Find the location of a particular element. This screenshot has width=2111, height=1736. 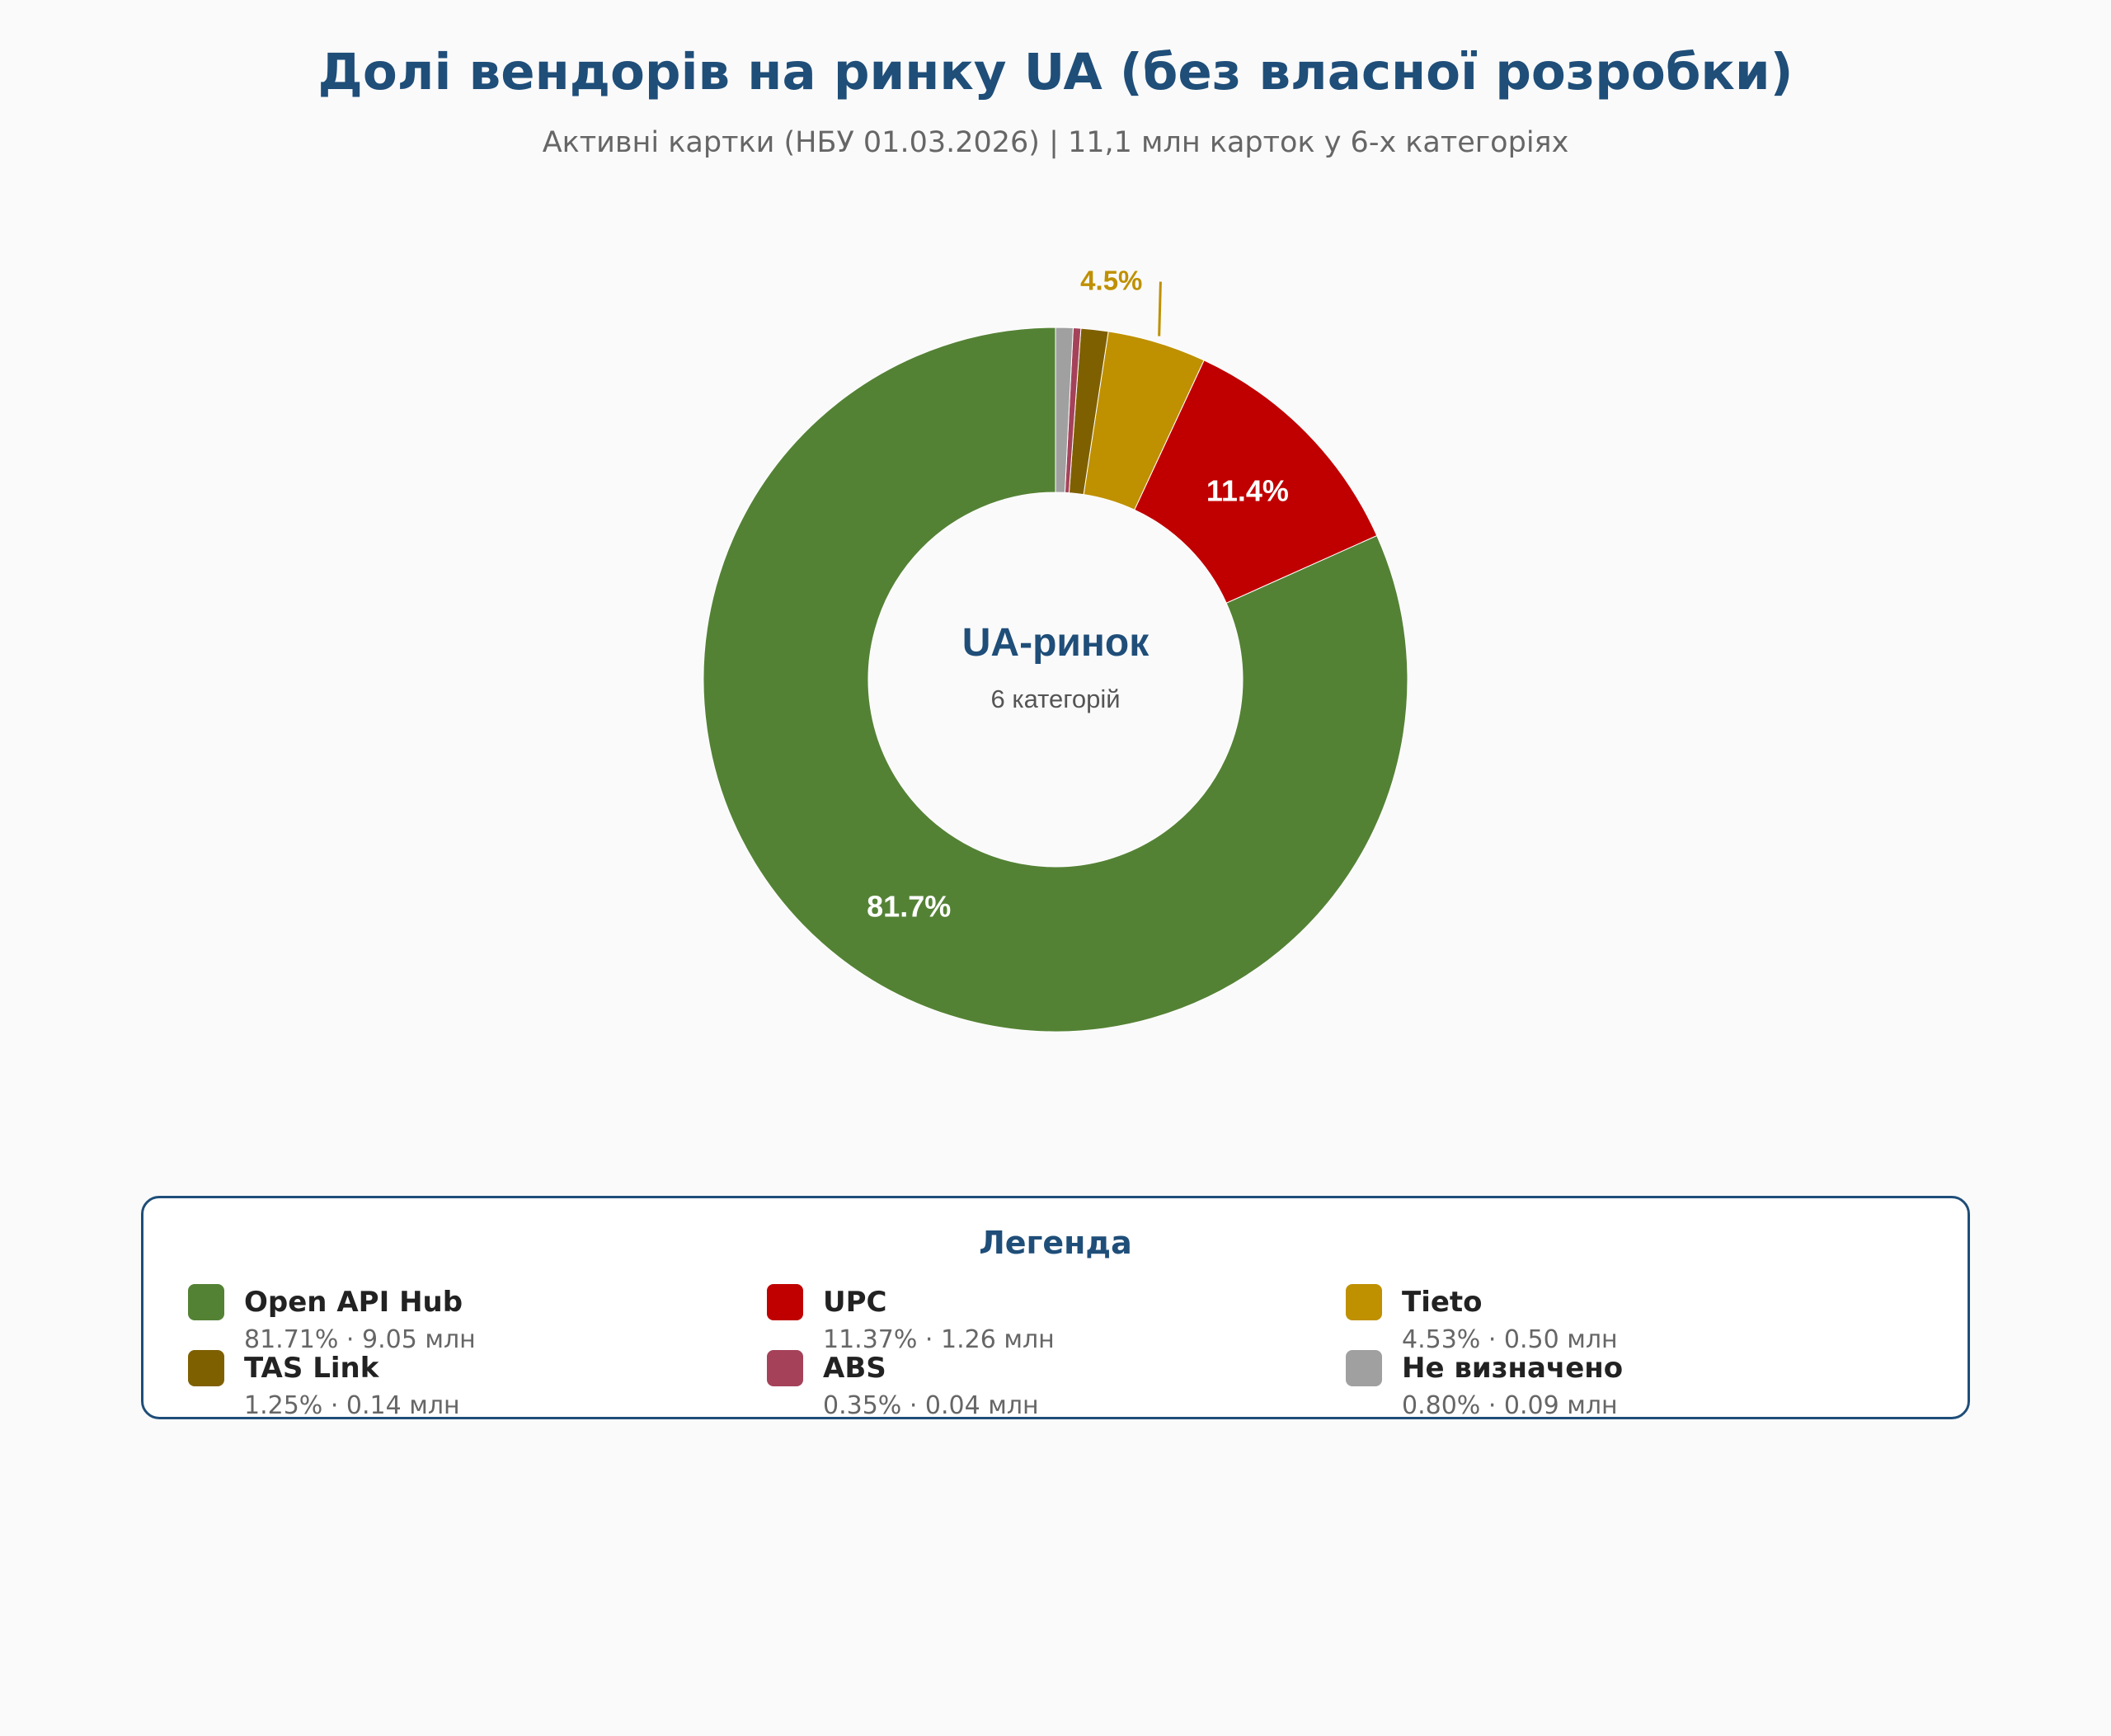

donut-slices is located at coordinates (1055, 680).